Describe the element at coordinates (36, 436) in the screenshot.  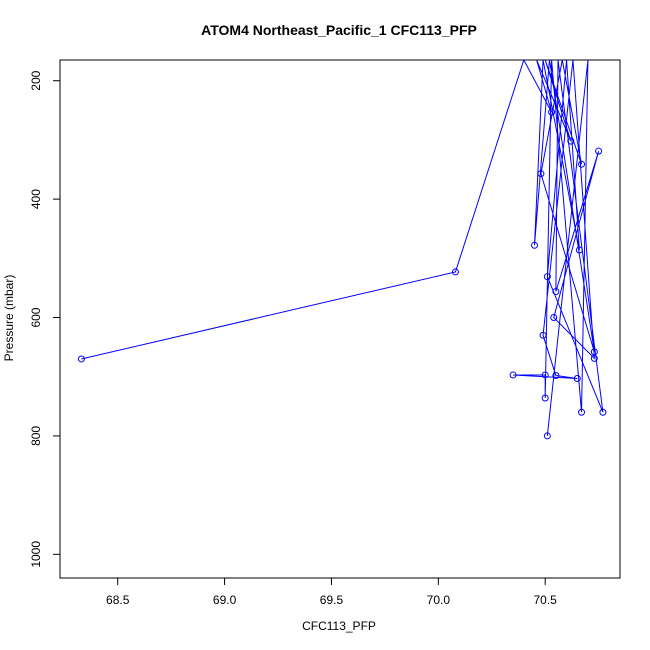
I see `y-tick-label: 800` at that location.